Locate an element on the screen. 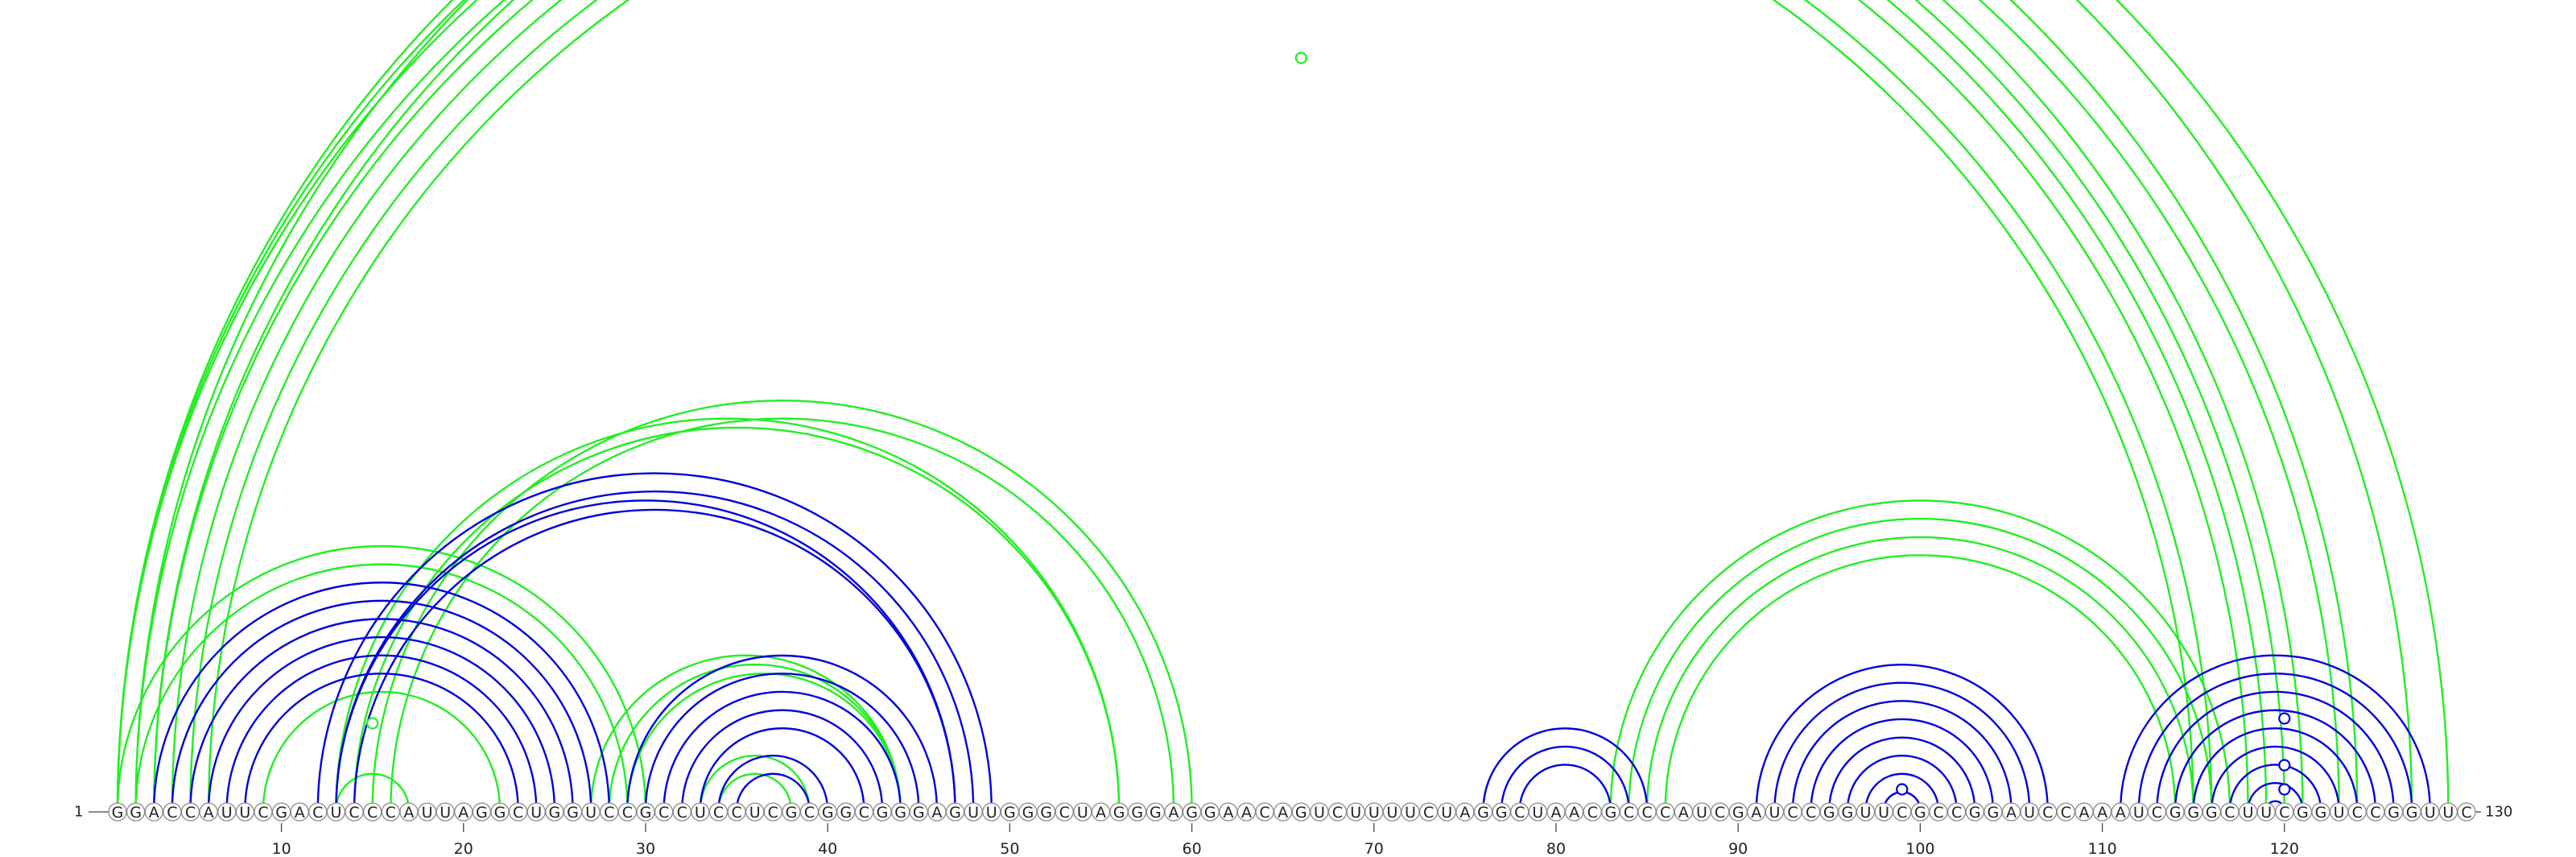  nucleotide-121: G is located at coordinates (2303, 812).